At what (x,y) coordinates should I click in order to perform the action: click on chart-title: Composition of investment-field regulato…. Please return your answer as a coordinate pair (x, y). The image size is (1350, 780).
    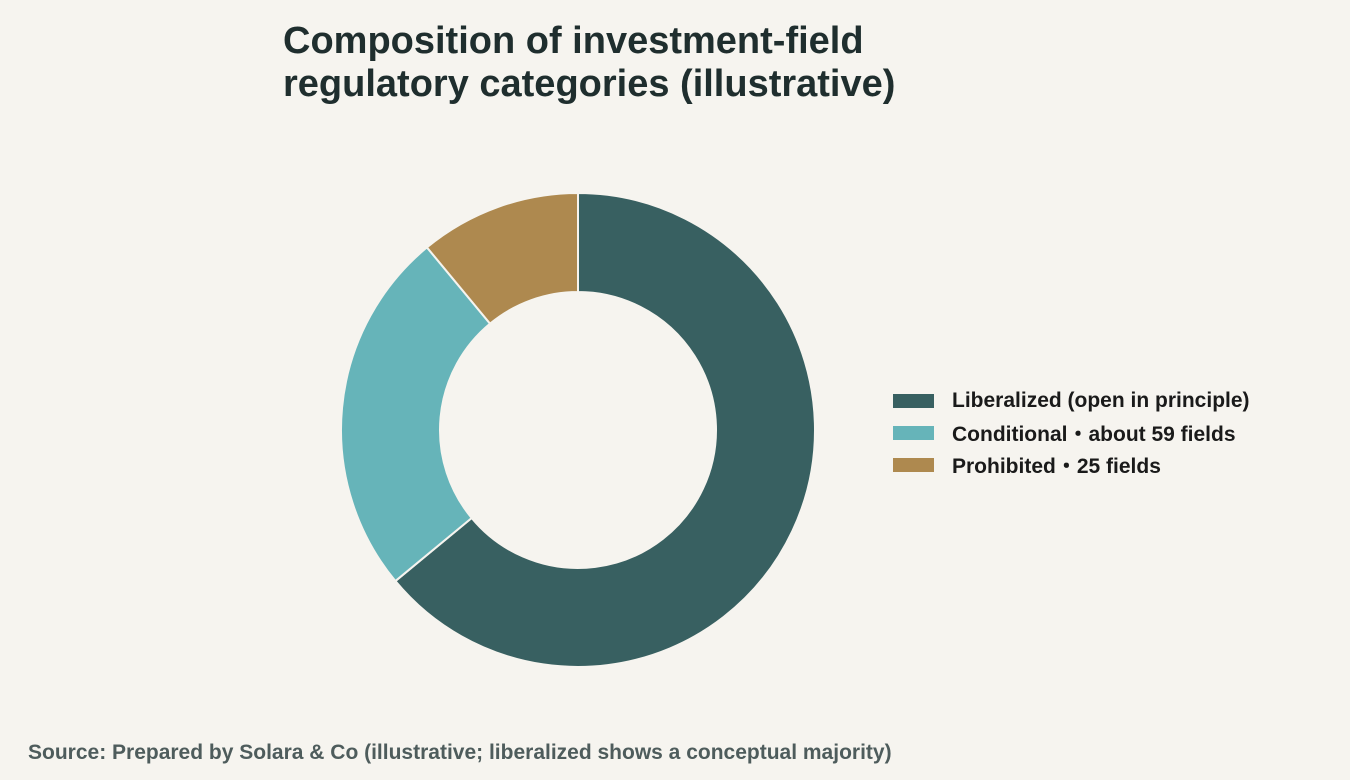
    Looking at the image, I should click on (589, 62).